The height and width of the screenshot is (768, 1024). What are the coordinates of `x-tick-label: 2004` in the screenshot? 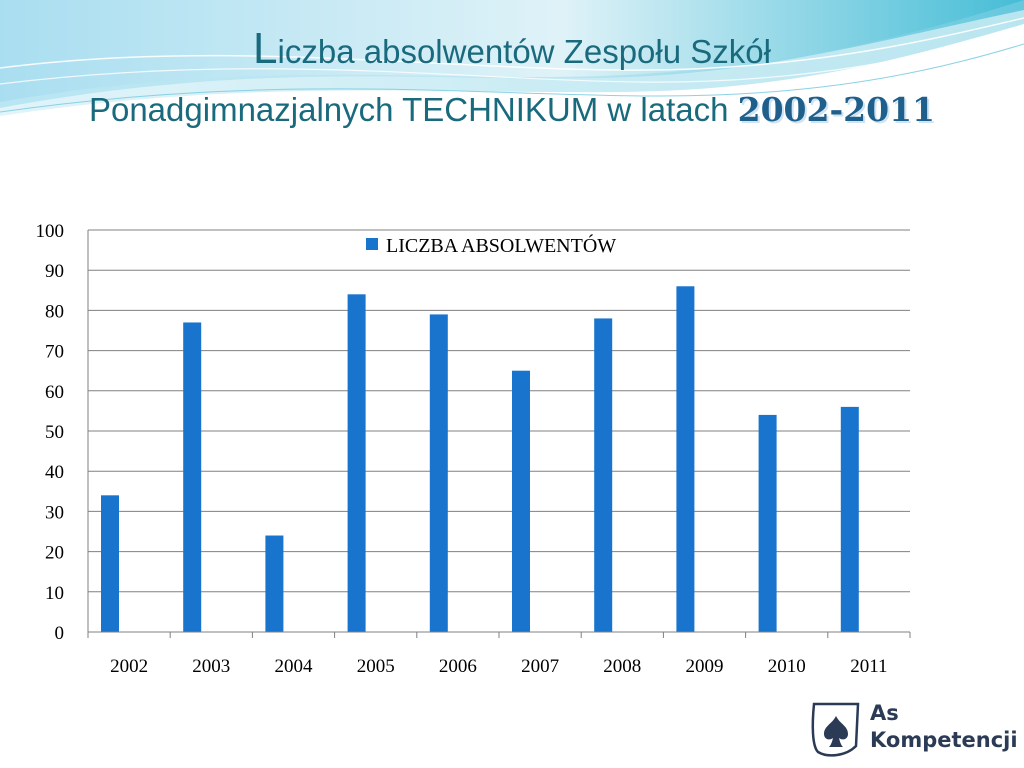 It's located at (294, 666).